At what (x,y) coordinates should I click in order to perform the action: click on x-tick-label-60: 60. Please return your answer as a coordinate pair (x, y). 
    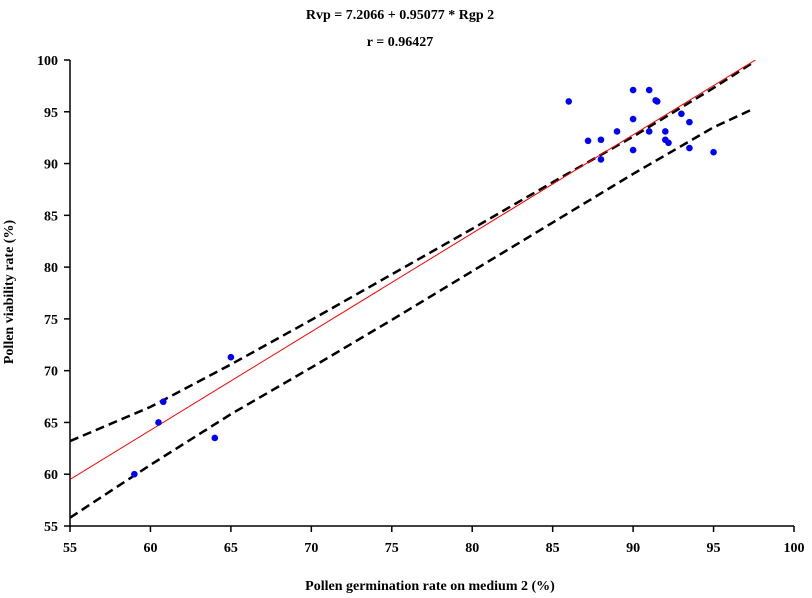
    Looking at the image, I should click on (150, 548).